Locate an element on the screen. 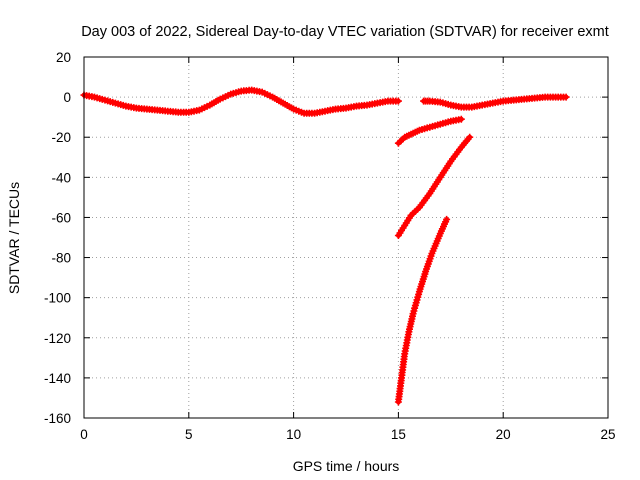 The image size is (640, 480). x-tick-label: 25 is located at coordinates (607, 434).